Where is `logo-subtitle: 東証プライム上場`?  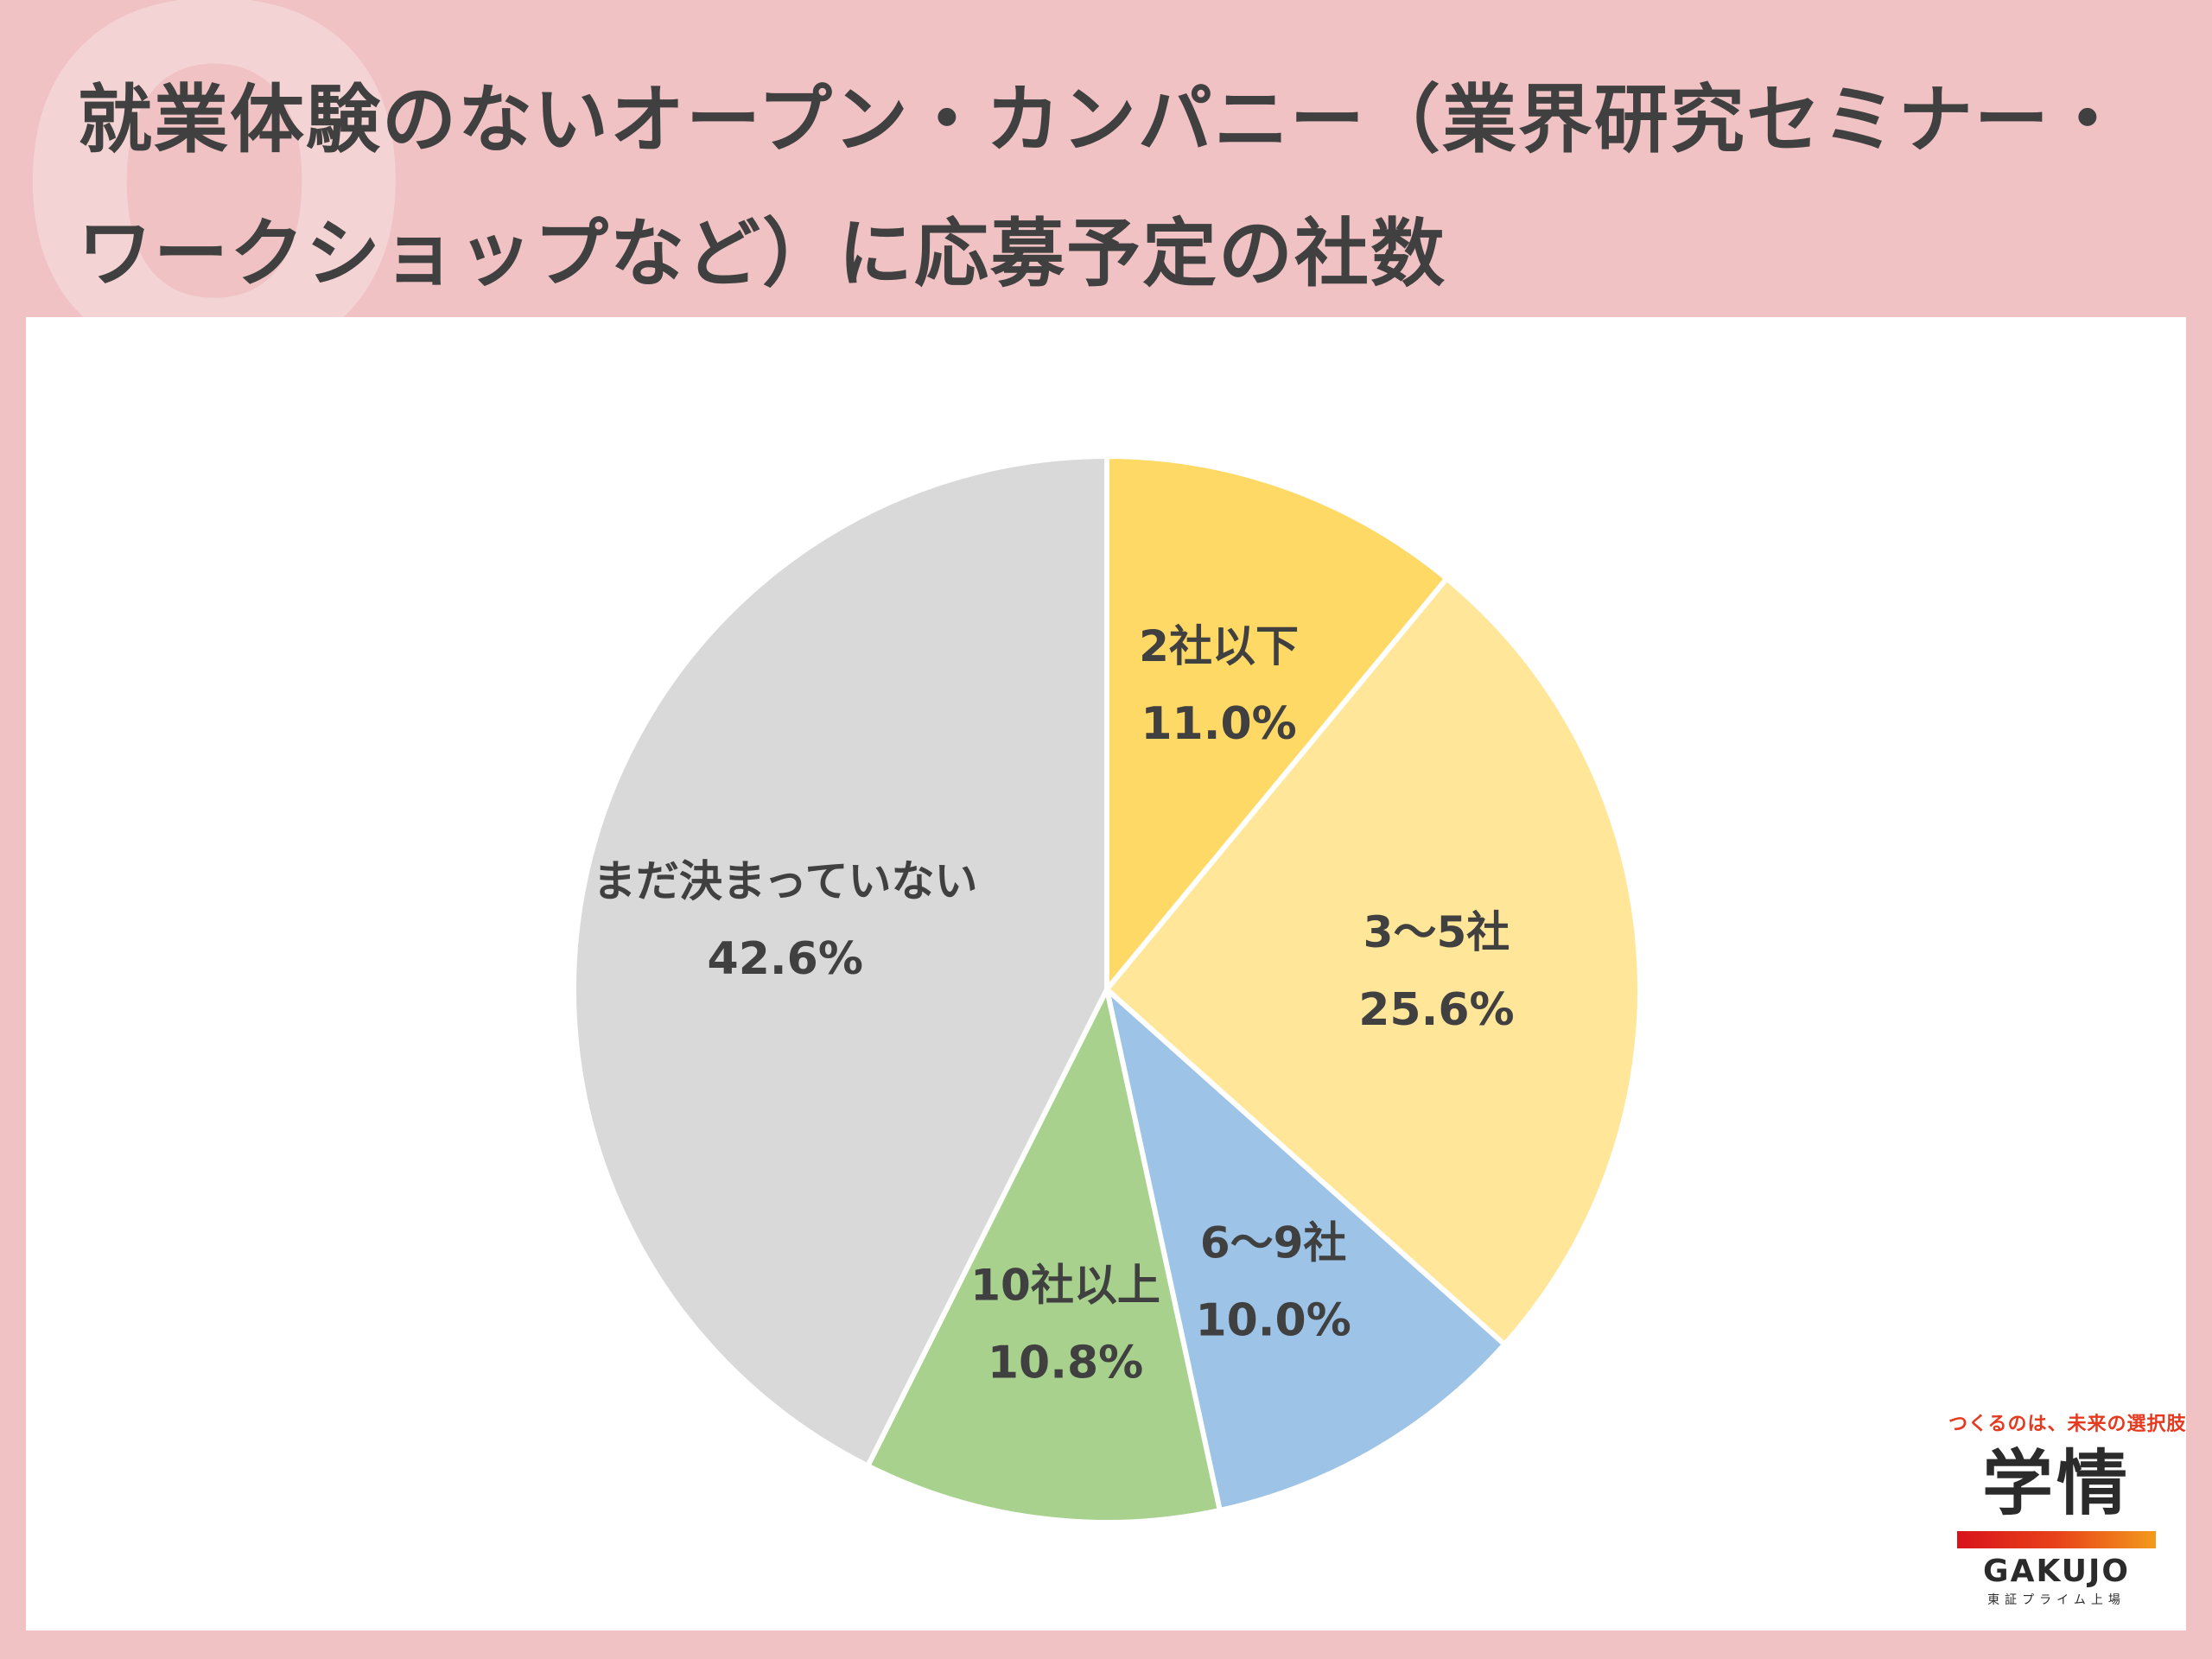
logo-subtitle: 東証プライム上場 is located at coordinates (2056, 1600).